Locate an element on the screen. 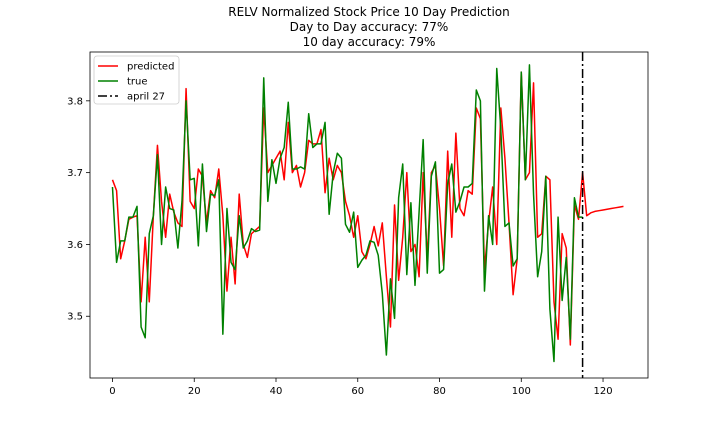  chart-title-line-2: Day to Day accuracy: 77% is located at coordinates (369, 27).